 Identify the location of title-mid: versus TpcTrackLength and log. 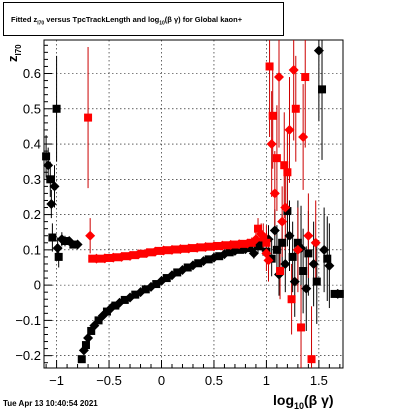
(102, 19).